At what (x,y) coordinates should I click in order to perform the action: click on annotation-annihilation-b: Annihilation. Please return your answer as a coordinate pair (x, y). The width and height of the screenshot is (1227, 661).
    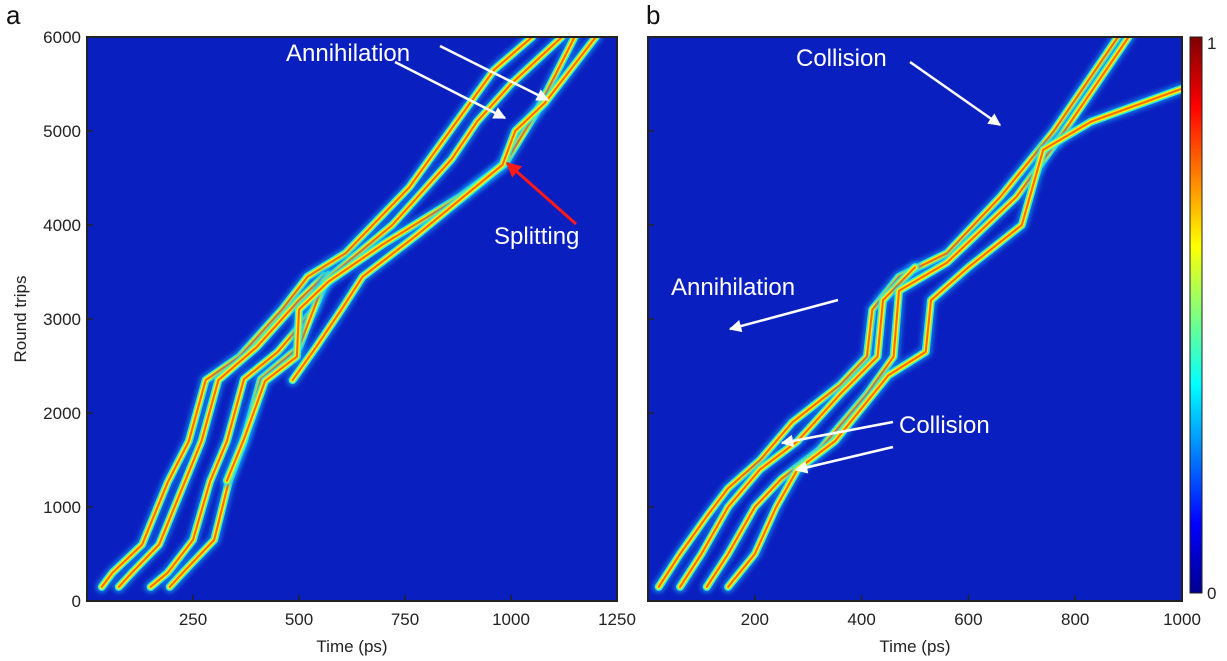
    Looking at the image, I should click on (733, 287).